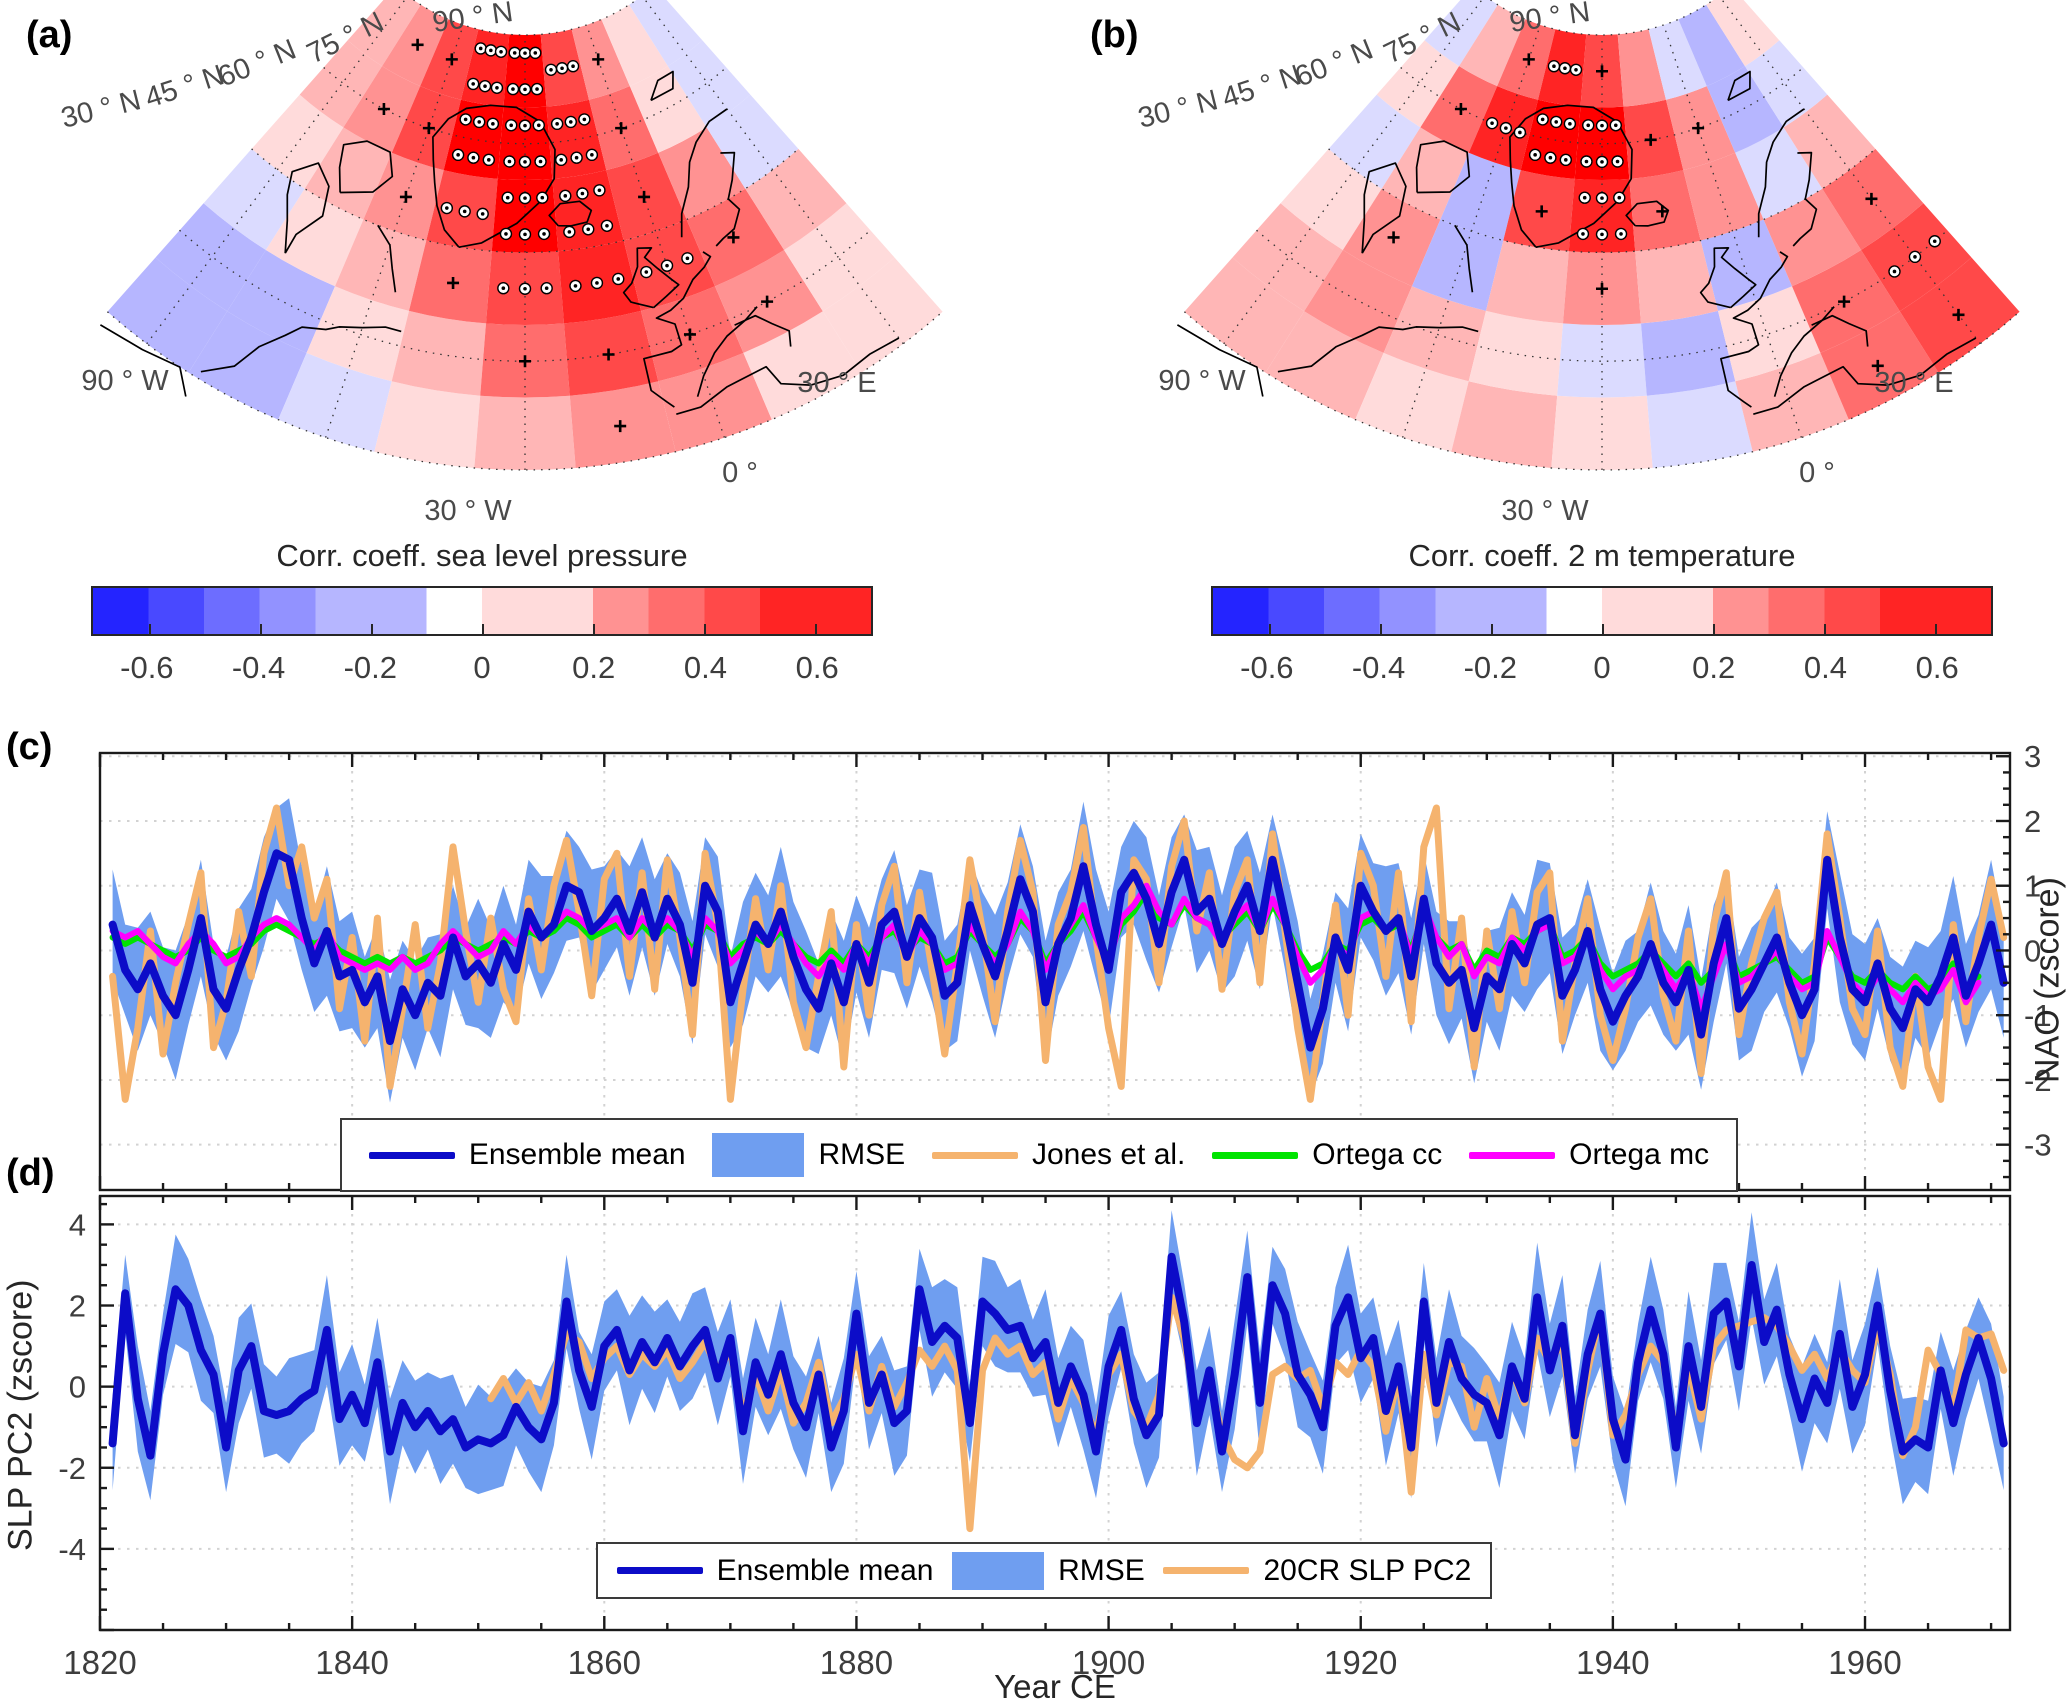 Image resolution: width=2067 pixels, height=1706 pixels. Describe the element at coordinates (77, 1224) in the screenshot. I see `svg-text: 4` at that location.